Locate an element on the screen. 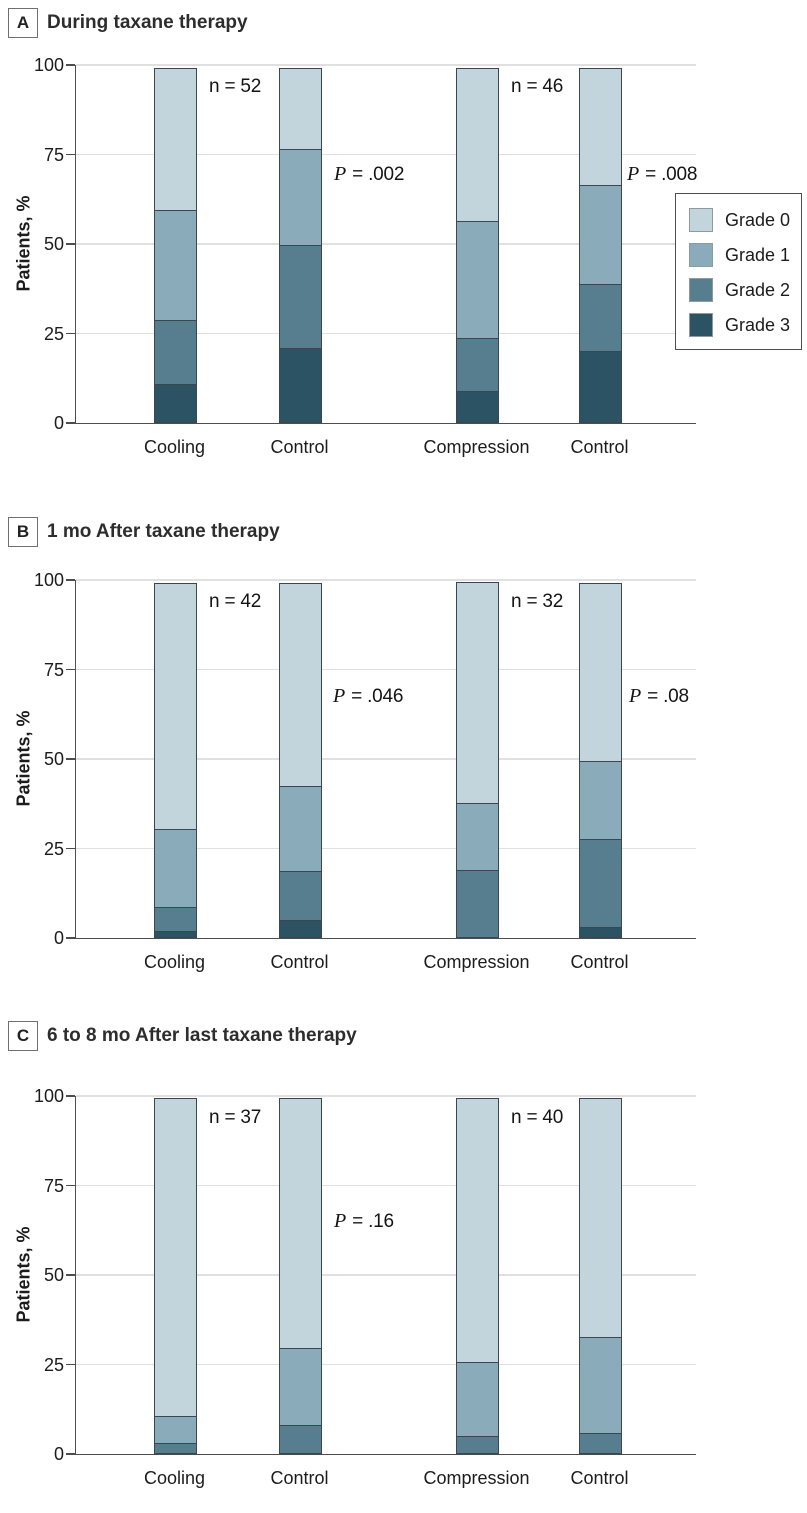 The width and height of the screenshot is (807, 1513). x-tick-label: Compression is located at coordinates (476, 1478).